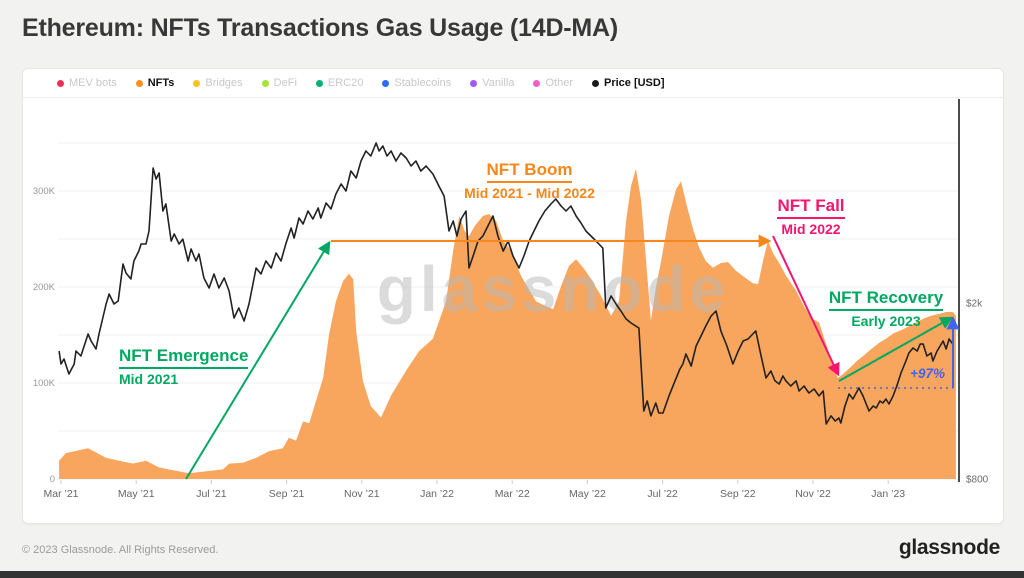 The image size is (1024, 578). I want to click on x-axis-label: Jan ’22, so click(437, 494).